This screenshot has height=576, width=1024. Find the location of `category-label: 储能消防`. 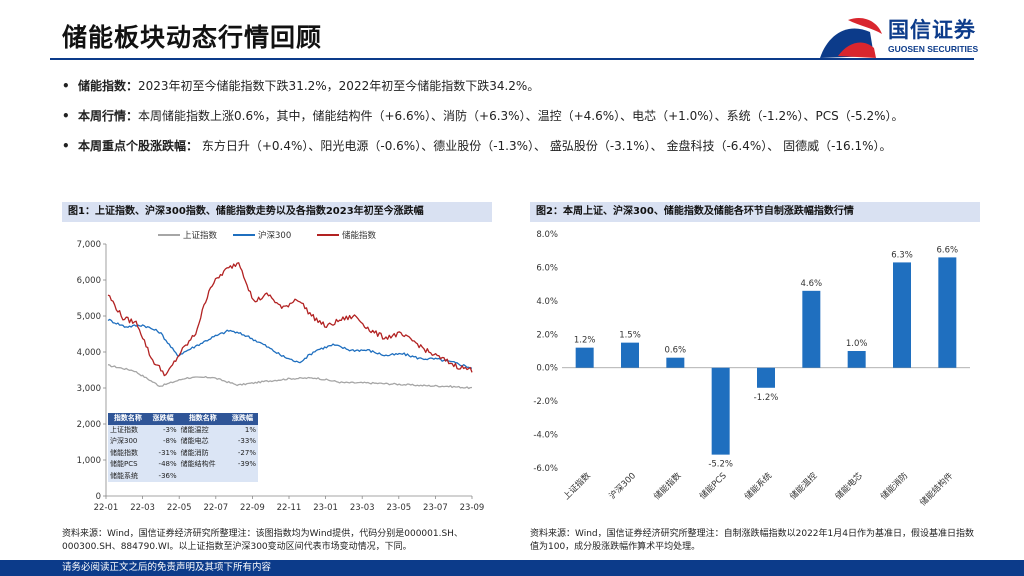

category-label: 储能消防 is located at coordinates (894, 486).